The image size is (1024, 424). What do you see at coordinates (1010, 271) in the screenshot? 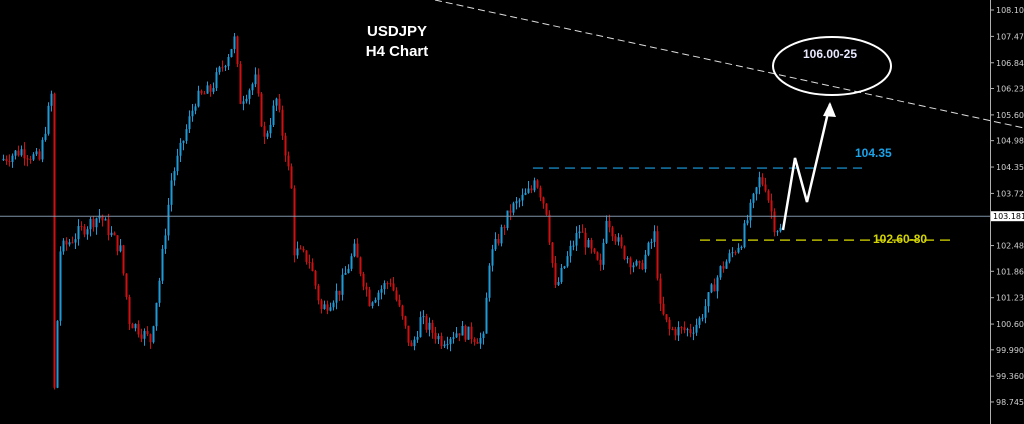
I see `y-tick-label: 101.865` at bounding box center [1010, 271].